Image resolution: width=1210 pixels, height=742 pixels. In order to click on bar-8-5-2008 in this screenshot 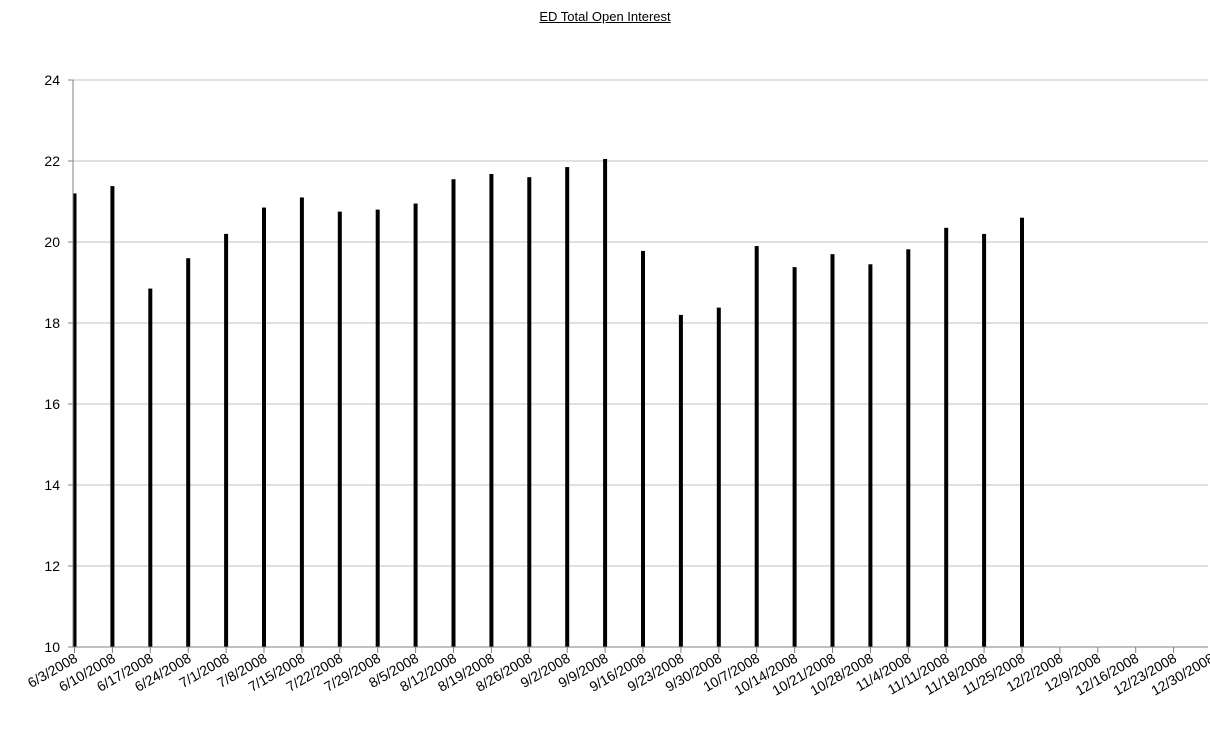, I will do `click(415, 425)`.